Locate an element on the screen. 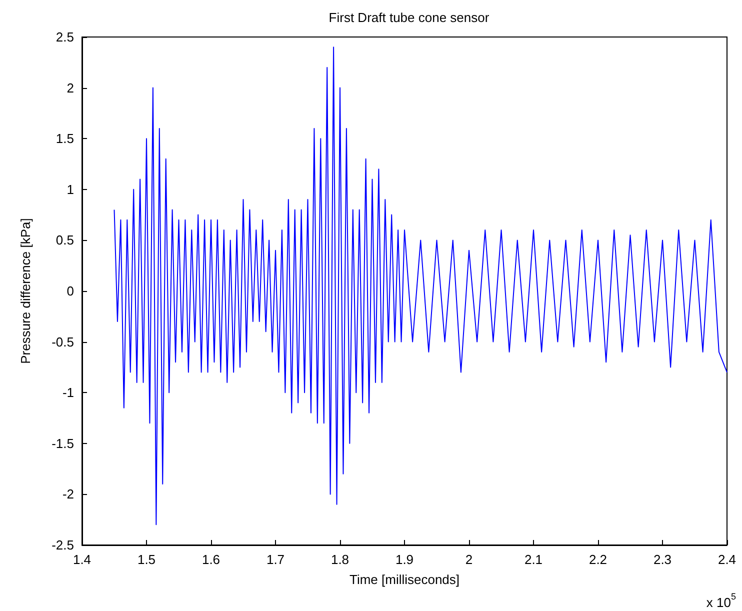 This screenshot has height=611, width=742. x-tick-label: 2.4 is located at coordinates (727, 559).